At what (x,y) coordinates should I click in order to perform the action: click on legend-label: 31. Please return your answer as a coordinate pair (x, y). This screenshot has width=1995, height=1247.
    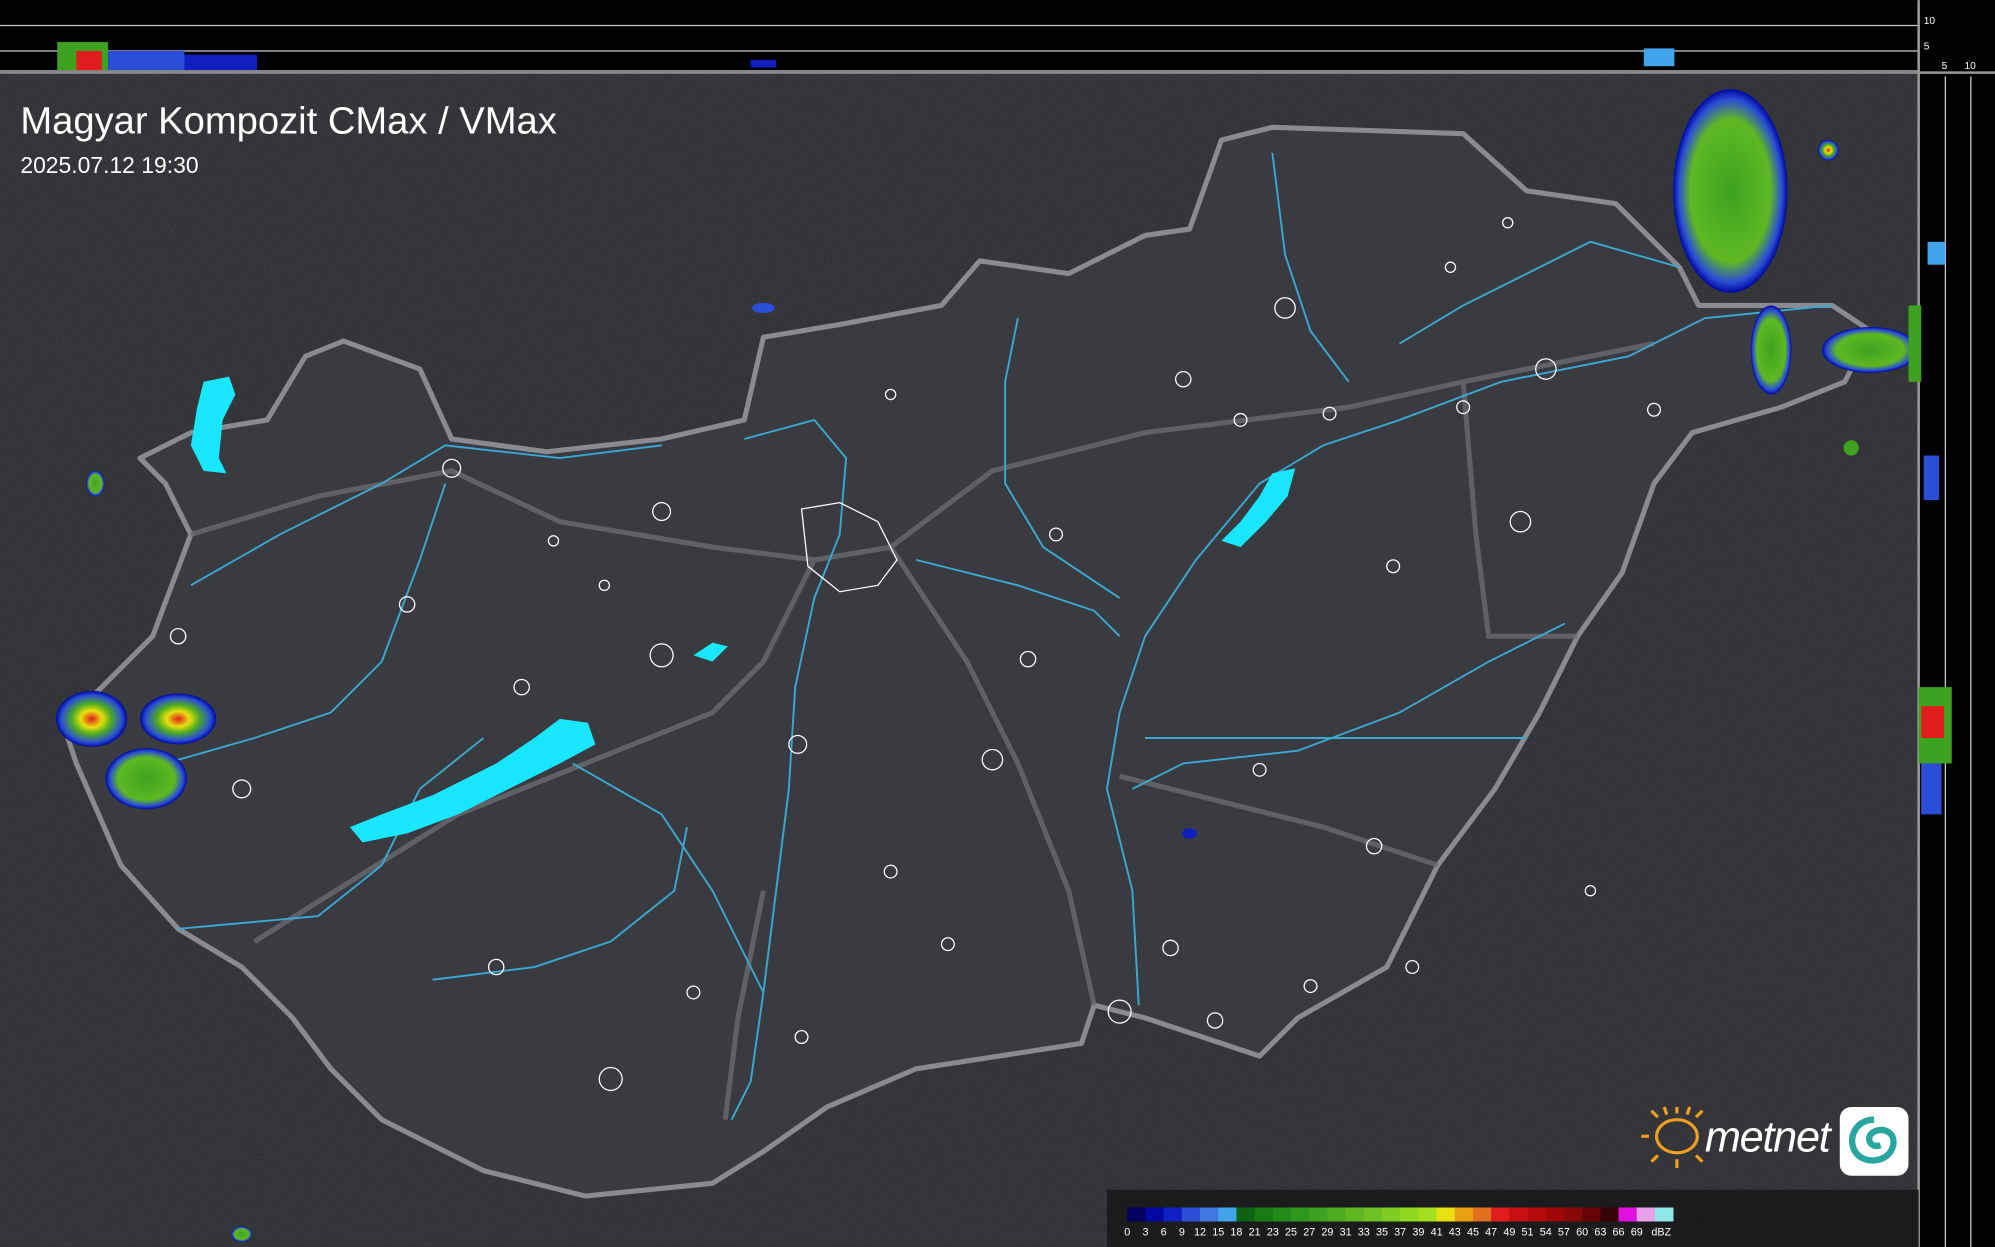
    Looking at the image, I should click on (1346, 1232).